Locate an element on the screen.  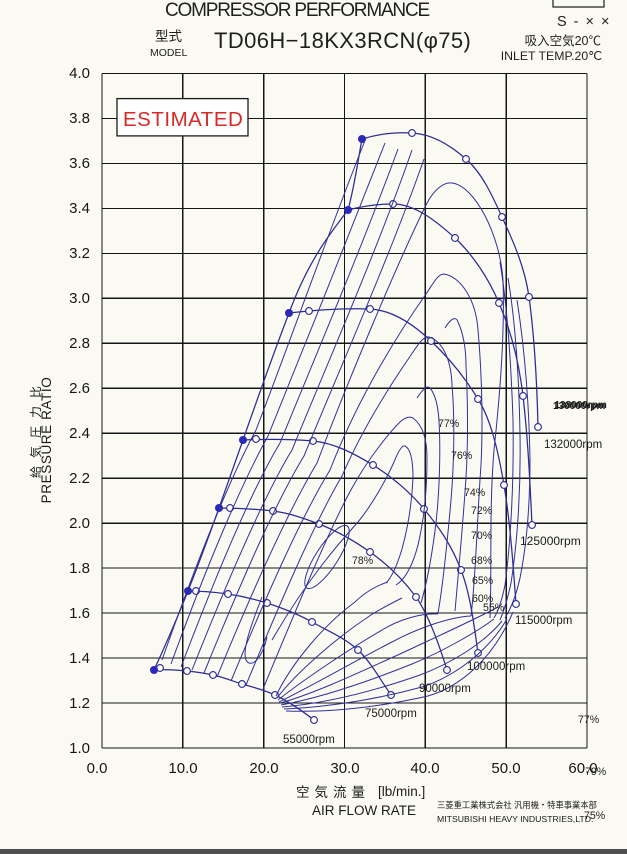
svg-text: 132000rpm is located at coordinates (573, 445).